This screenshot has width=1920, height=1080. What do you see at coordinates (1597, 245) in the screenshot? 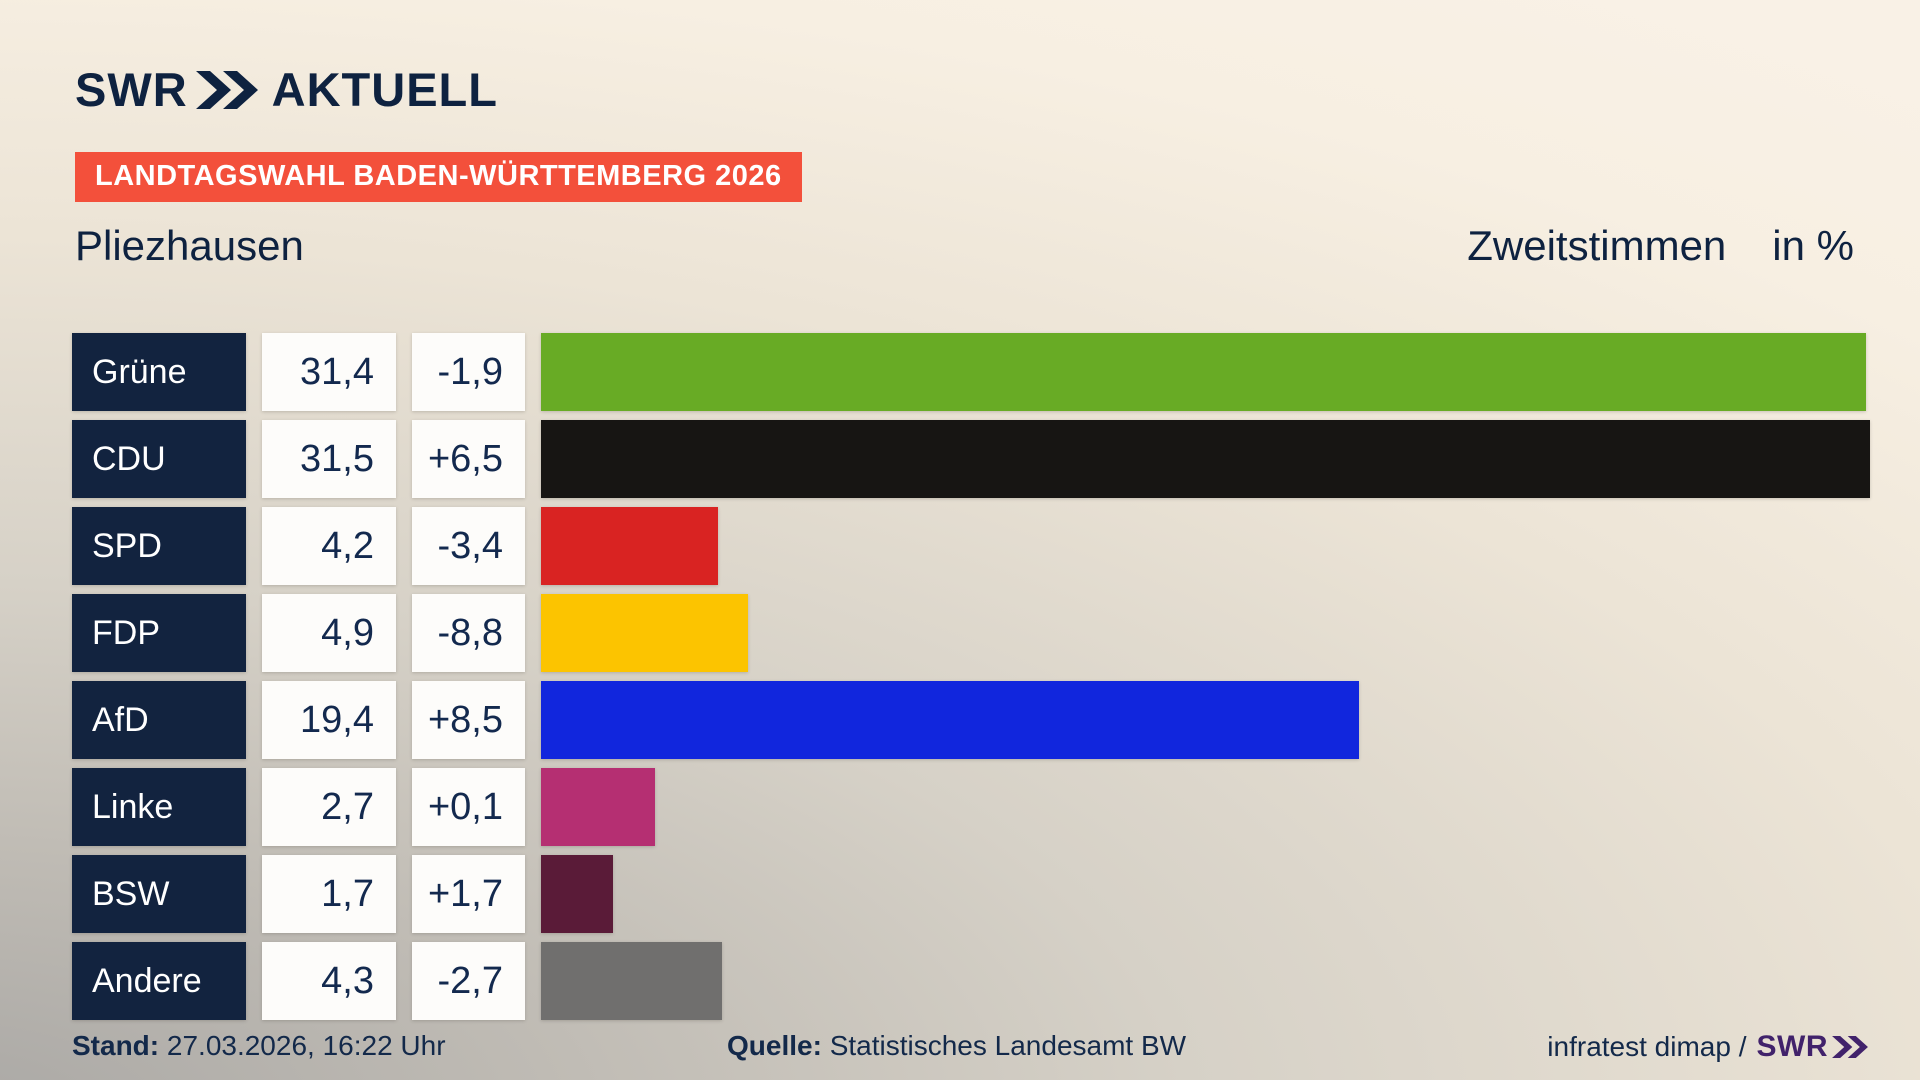
I see `measure-label: Zweitstimmen` at bounding box center [1597, 245].